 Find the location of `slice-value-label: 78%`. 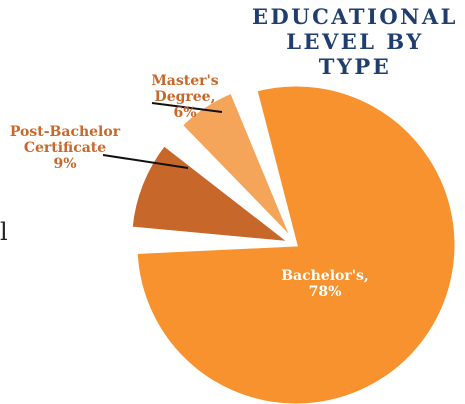

slice-value-label: 78% is located at coordinates (325, 292).